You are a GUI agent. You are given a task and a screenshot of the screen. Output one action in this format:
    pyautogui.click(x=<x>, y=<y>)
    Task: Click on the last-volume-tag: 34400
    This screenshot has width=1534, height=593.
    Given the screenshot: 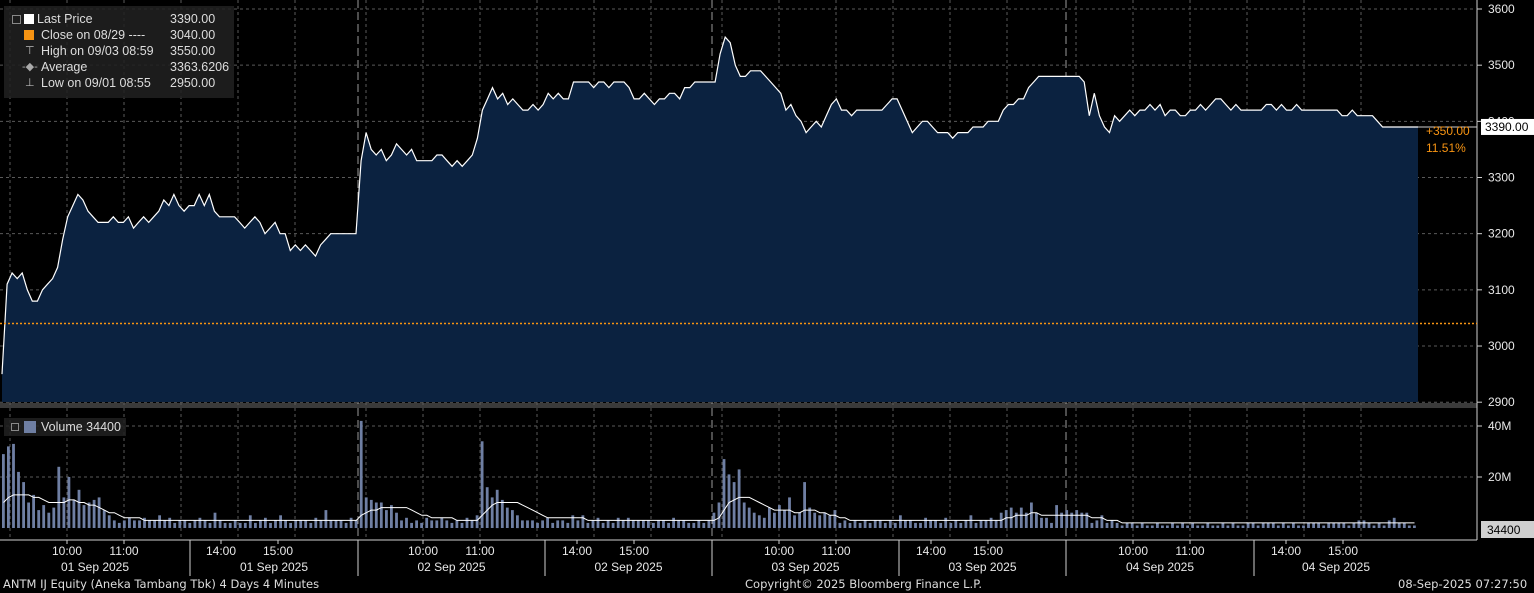 What is the action you would take?
    pyautogui.click(x=1504, y=530)
    